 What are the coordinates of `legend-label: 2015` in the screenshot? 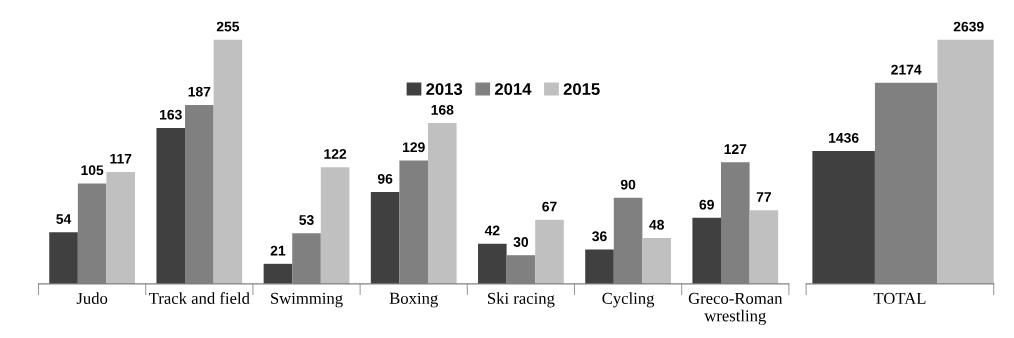 It's located at (581, 89).